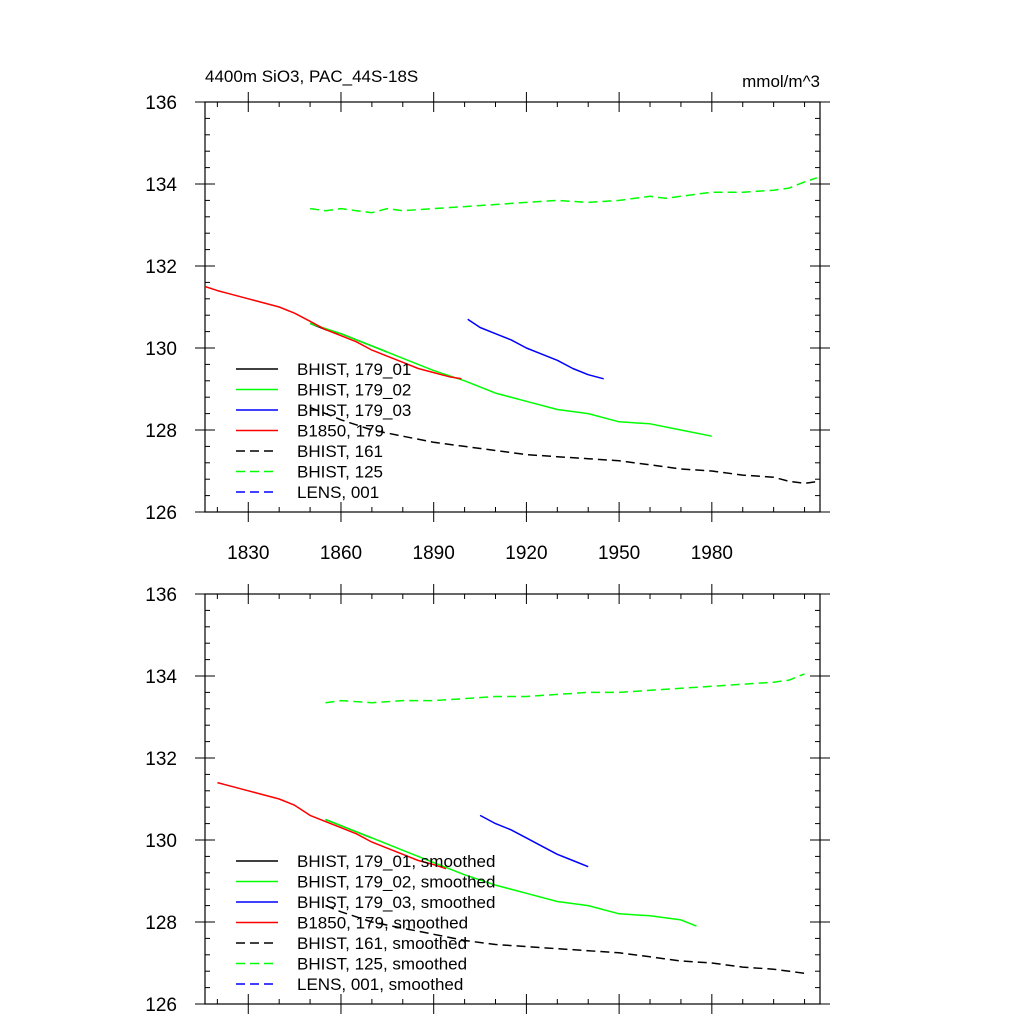  Describe the element at coordinates (248, 553) in the screenshot. I see `x-tick-label: 1830` at that location.